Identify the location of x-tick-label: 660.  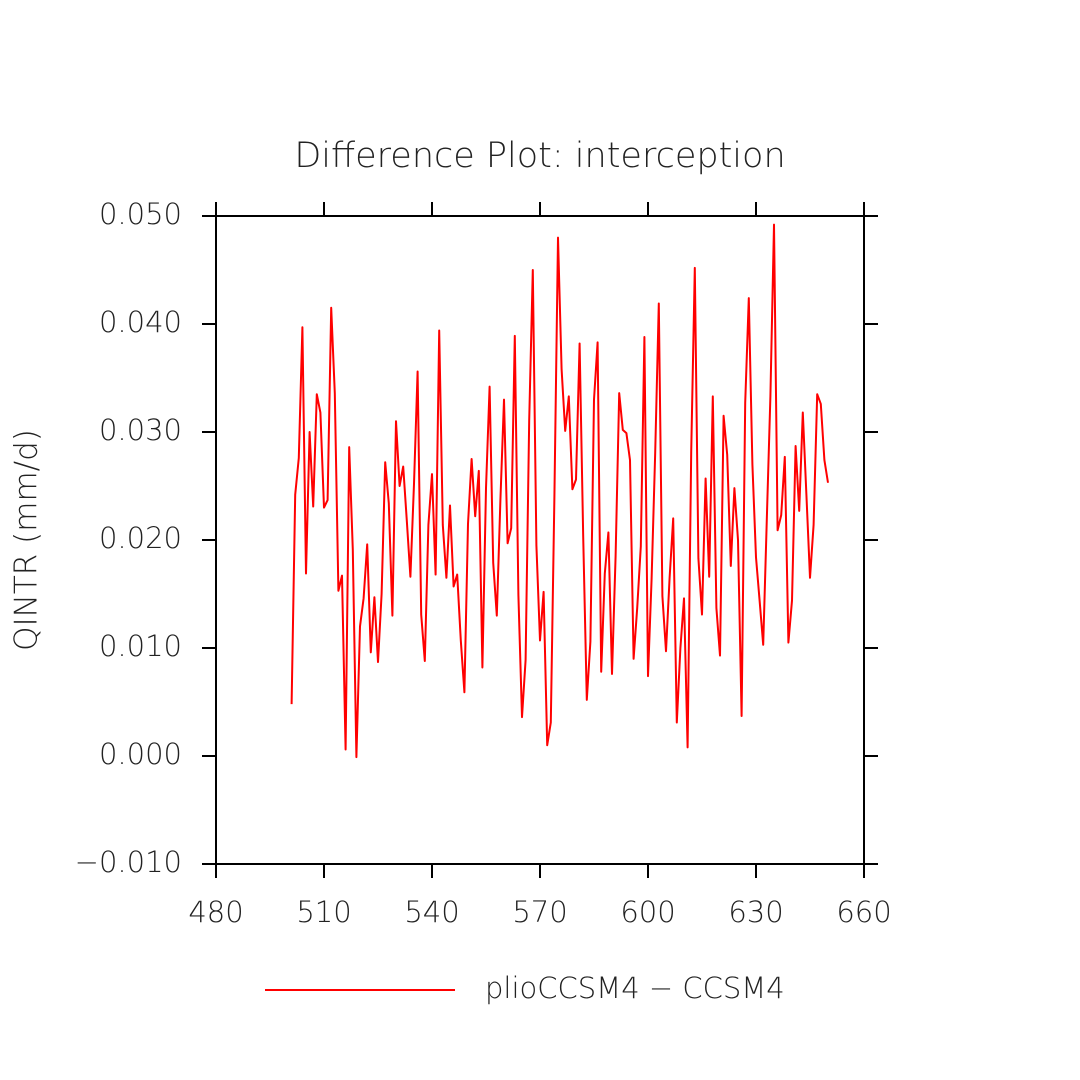
(863, 912).